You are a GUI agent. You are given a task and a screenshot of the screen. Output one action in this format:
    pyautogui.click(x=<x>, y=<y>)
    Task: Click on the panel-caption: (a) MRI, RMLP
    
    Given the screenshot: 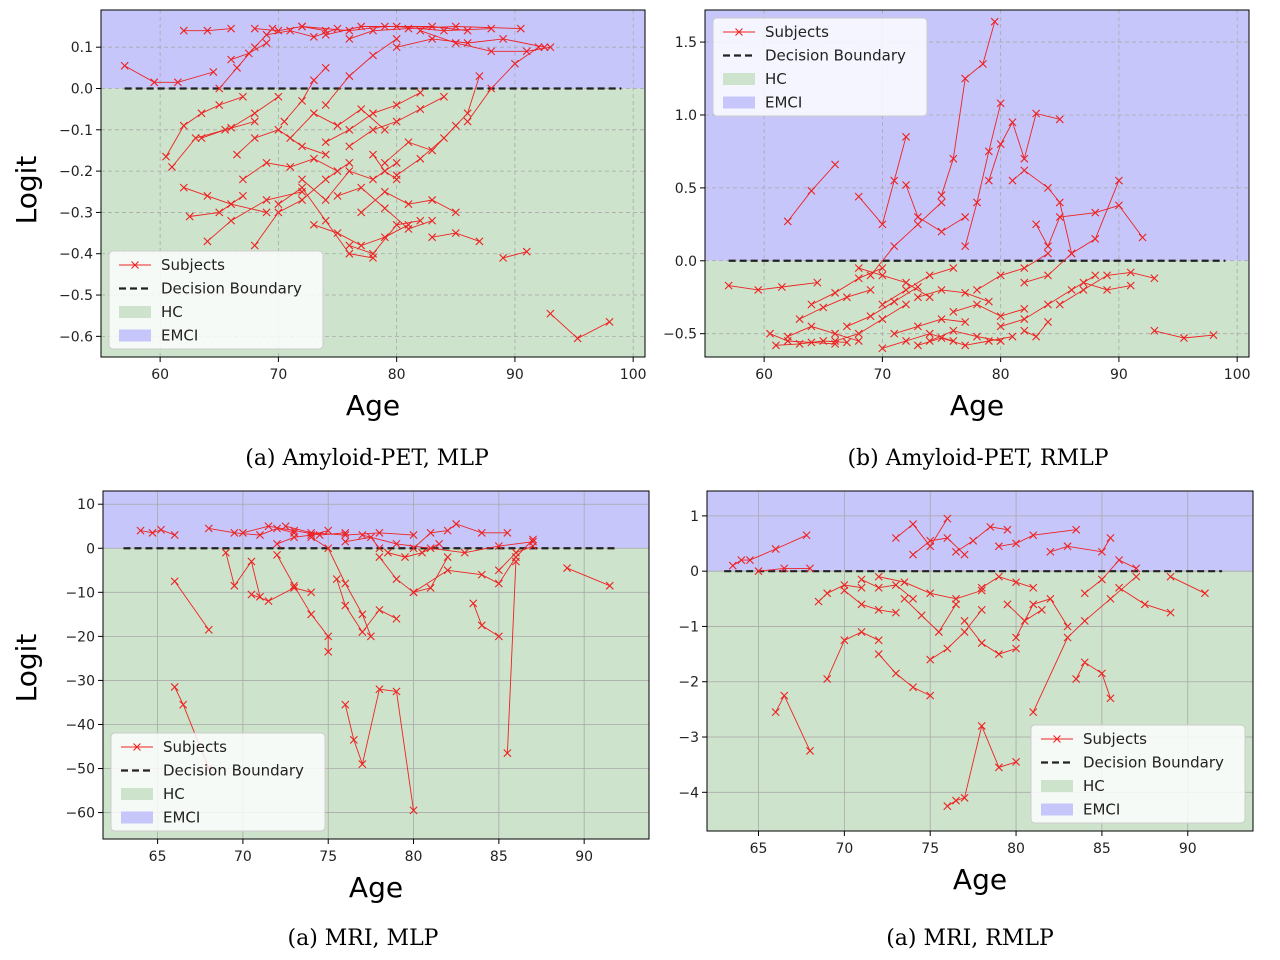 What is the action you would take?
    pyautogui.click(x=970, y=938)
    